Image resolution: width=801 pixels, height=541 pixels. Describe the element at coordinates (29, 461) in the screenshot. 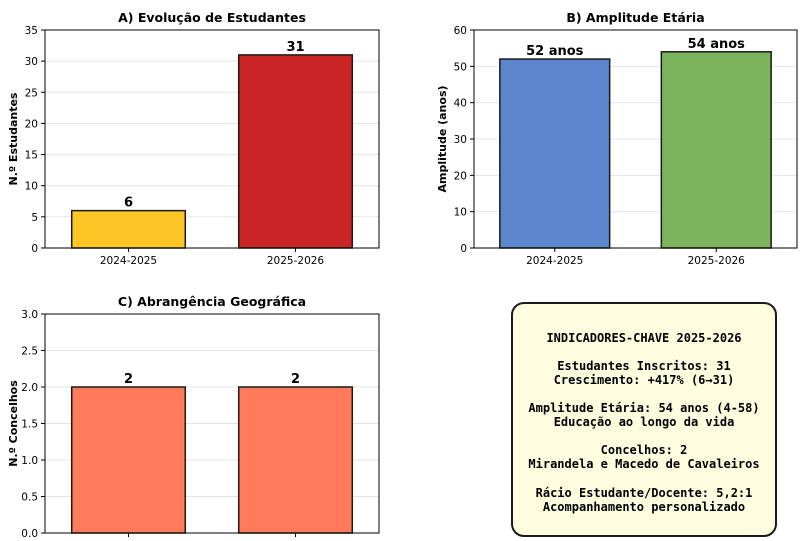

I see `y-tick-label: 1.0` at that location.